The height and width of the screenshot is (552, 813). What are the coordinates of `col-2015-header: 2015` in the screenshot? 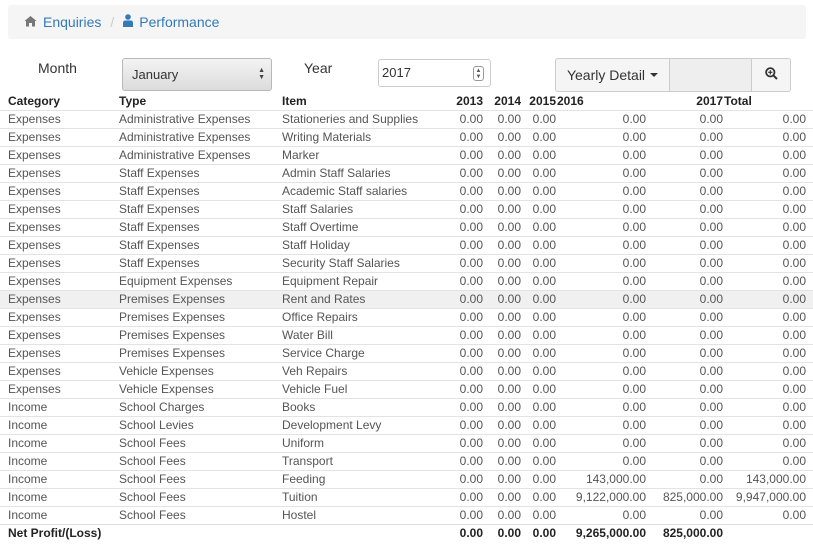 It's located at (542, 100).